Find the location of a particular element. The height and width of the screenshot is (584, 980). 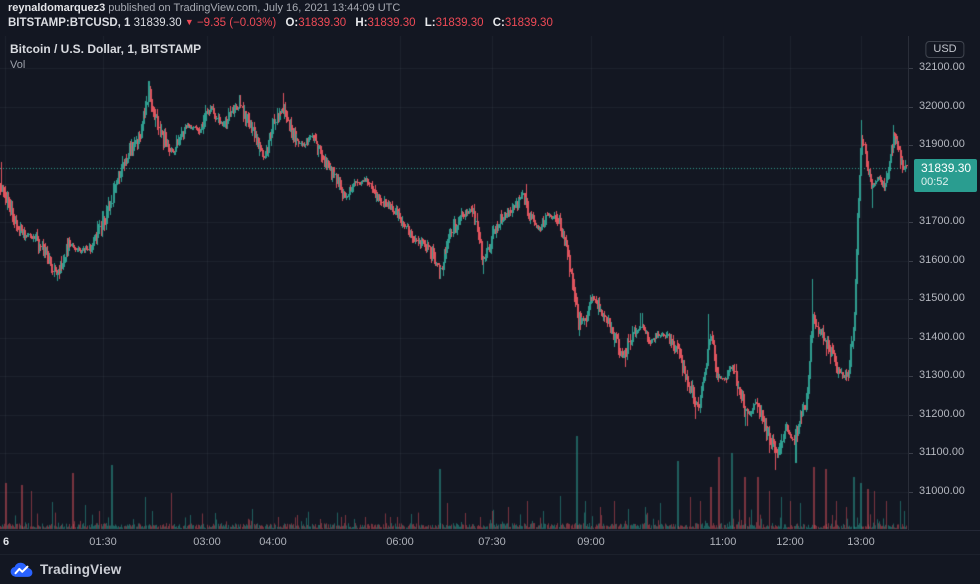

price-tick-label: 31300.00 is located at coordinates (942, 375).